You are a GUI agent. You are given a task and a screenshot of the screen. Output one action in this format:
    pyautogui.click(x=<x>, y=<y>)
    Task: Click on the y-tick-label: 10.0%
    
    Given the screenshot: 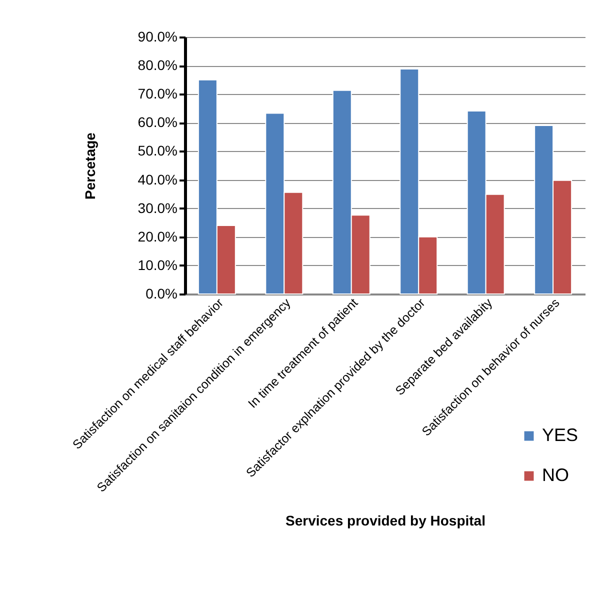 What is the action you would take?
    pyautogui.click(x=158, y=264)
    